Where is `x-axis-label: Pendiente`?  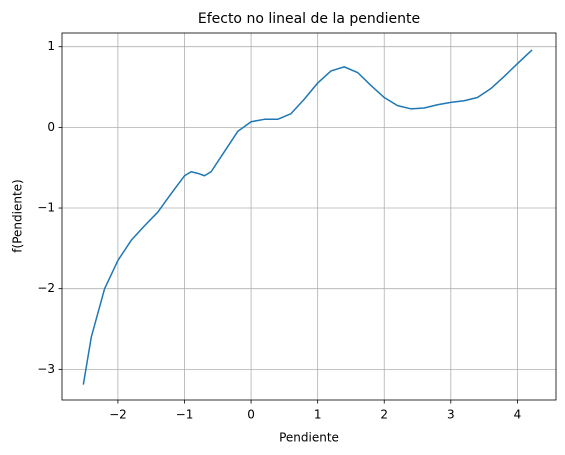 x-axis-label: Pendiente is located at coordinates (309, 438).